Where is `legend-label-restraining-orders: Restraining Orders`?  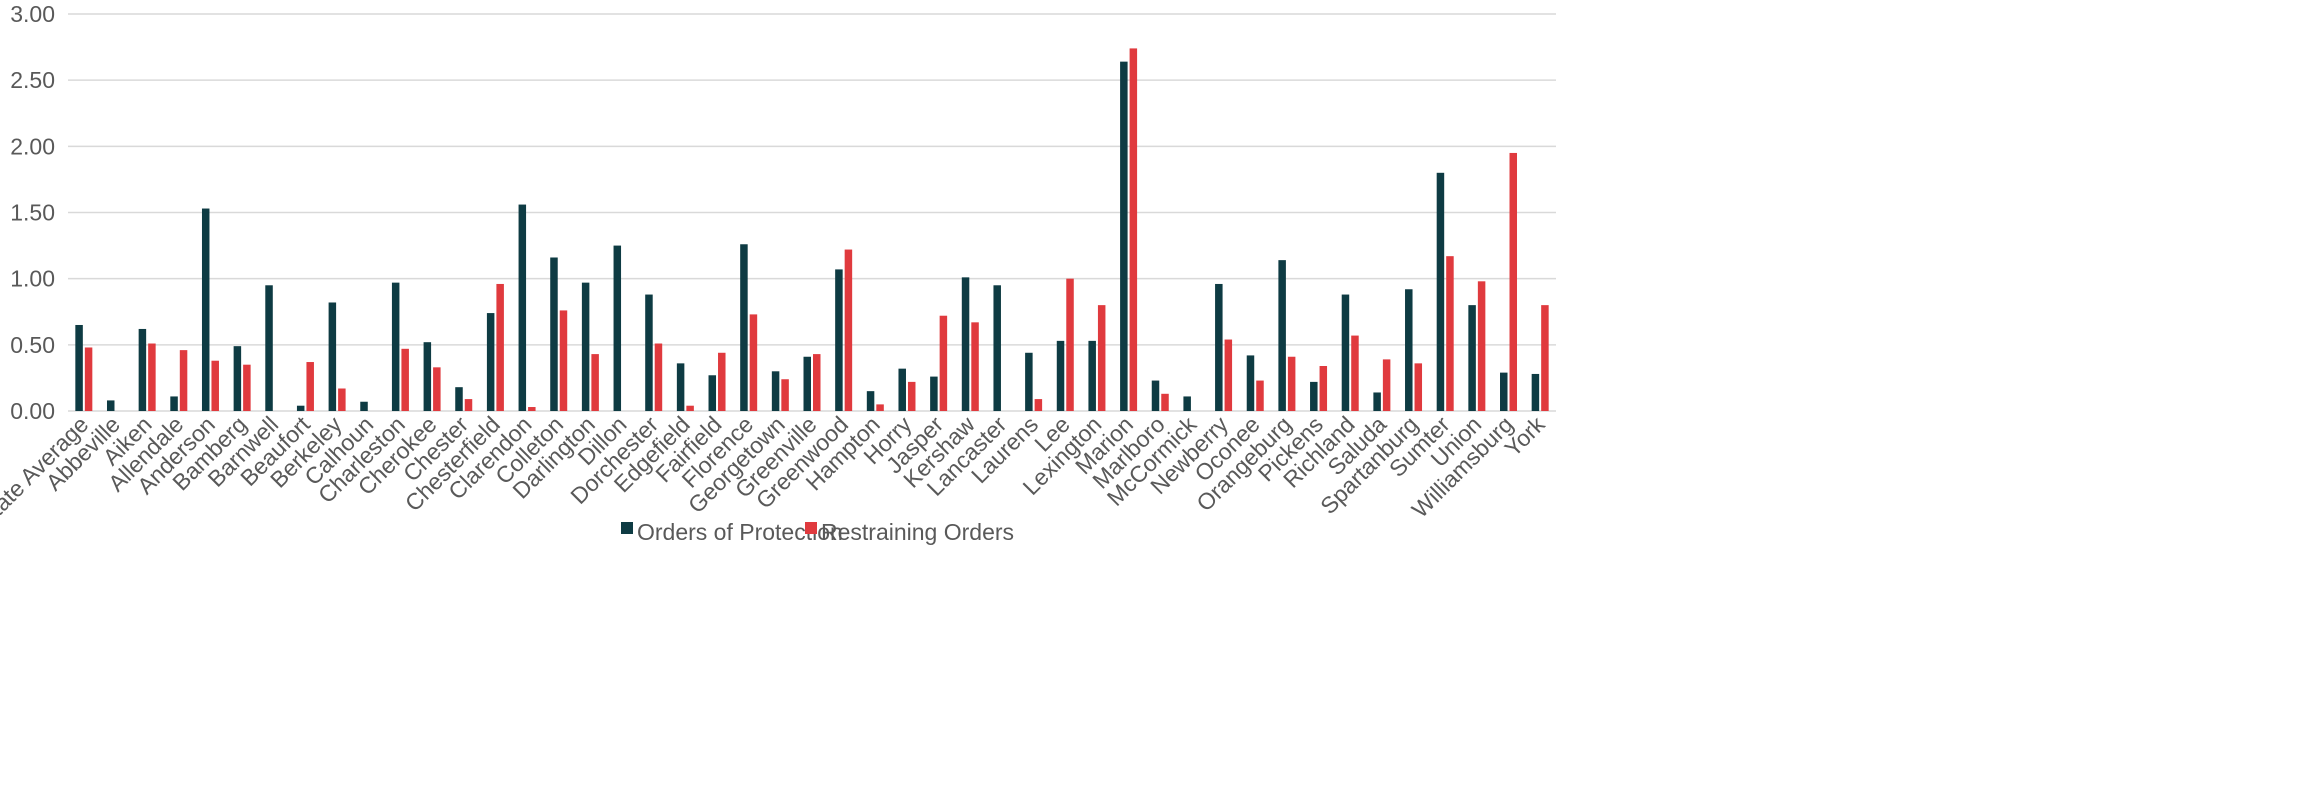
legend-label-restraining-orders: Restraining Orders is located at coordinates (917, 532).